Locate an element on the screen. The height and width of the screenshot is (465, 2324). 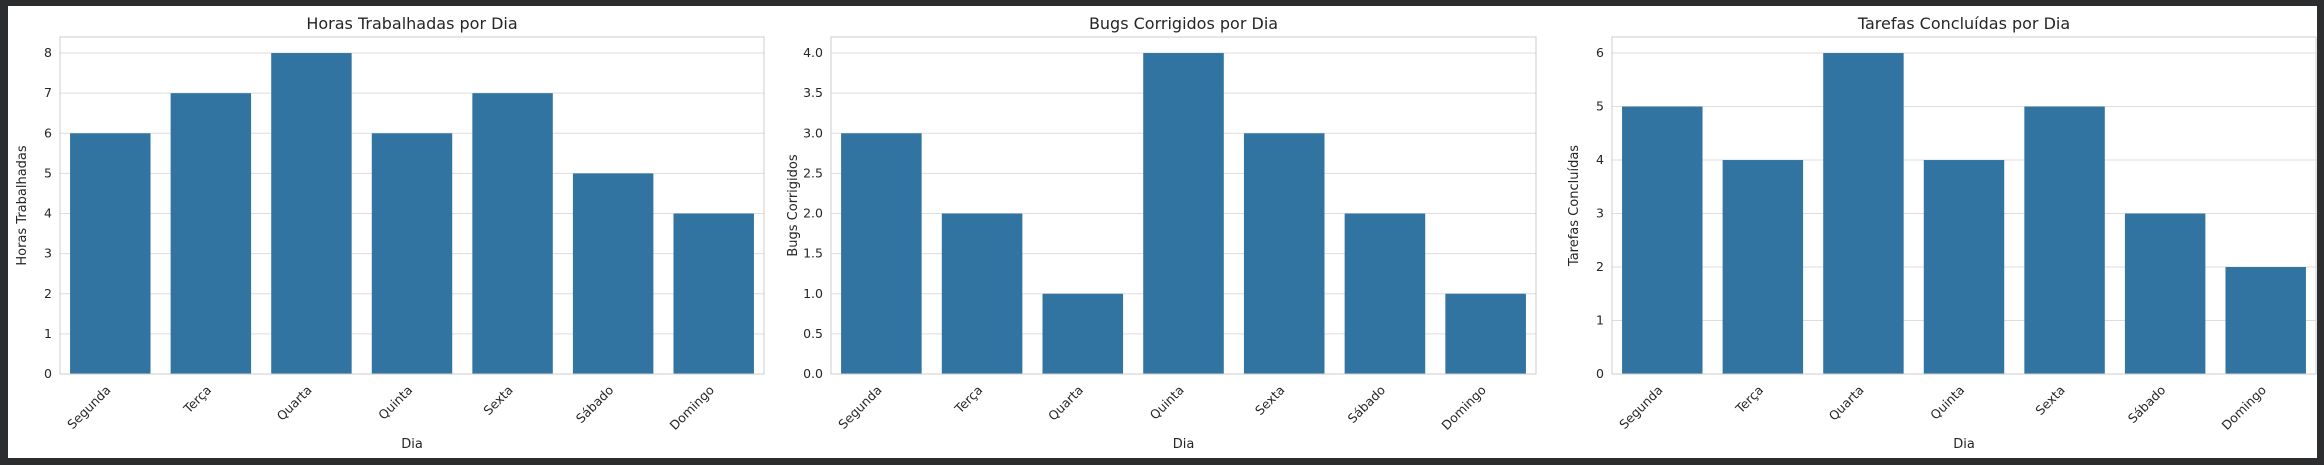
chart-3-bar-segunda is located at coordinates (1662, 240).